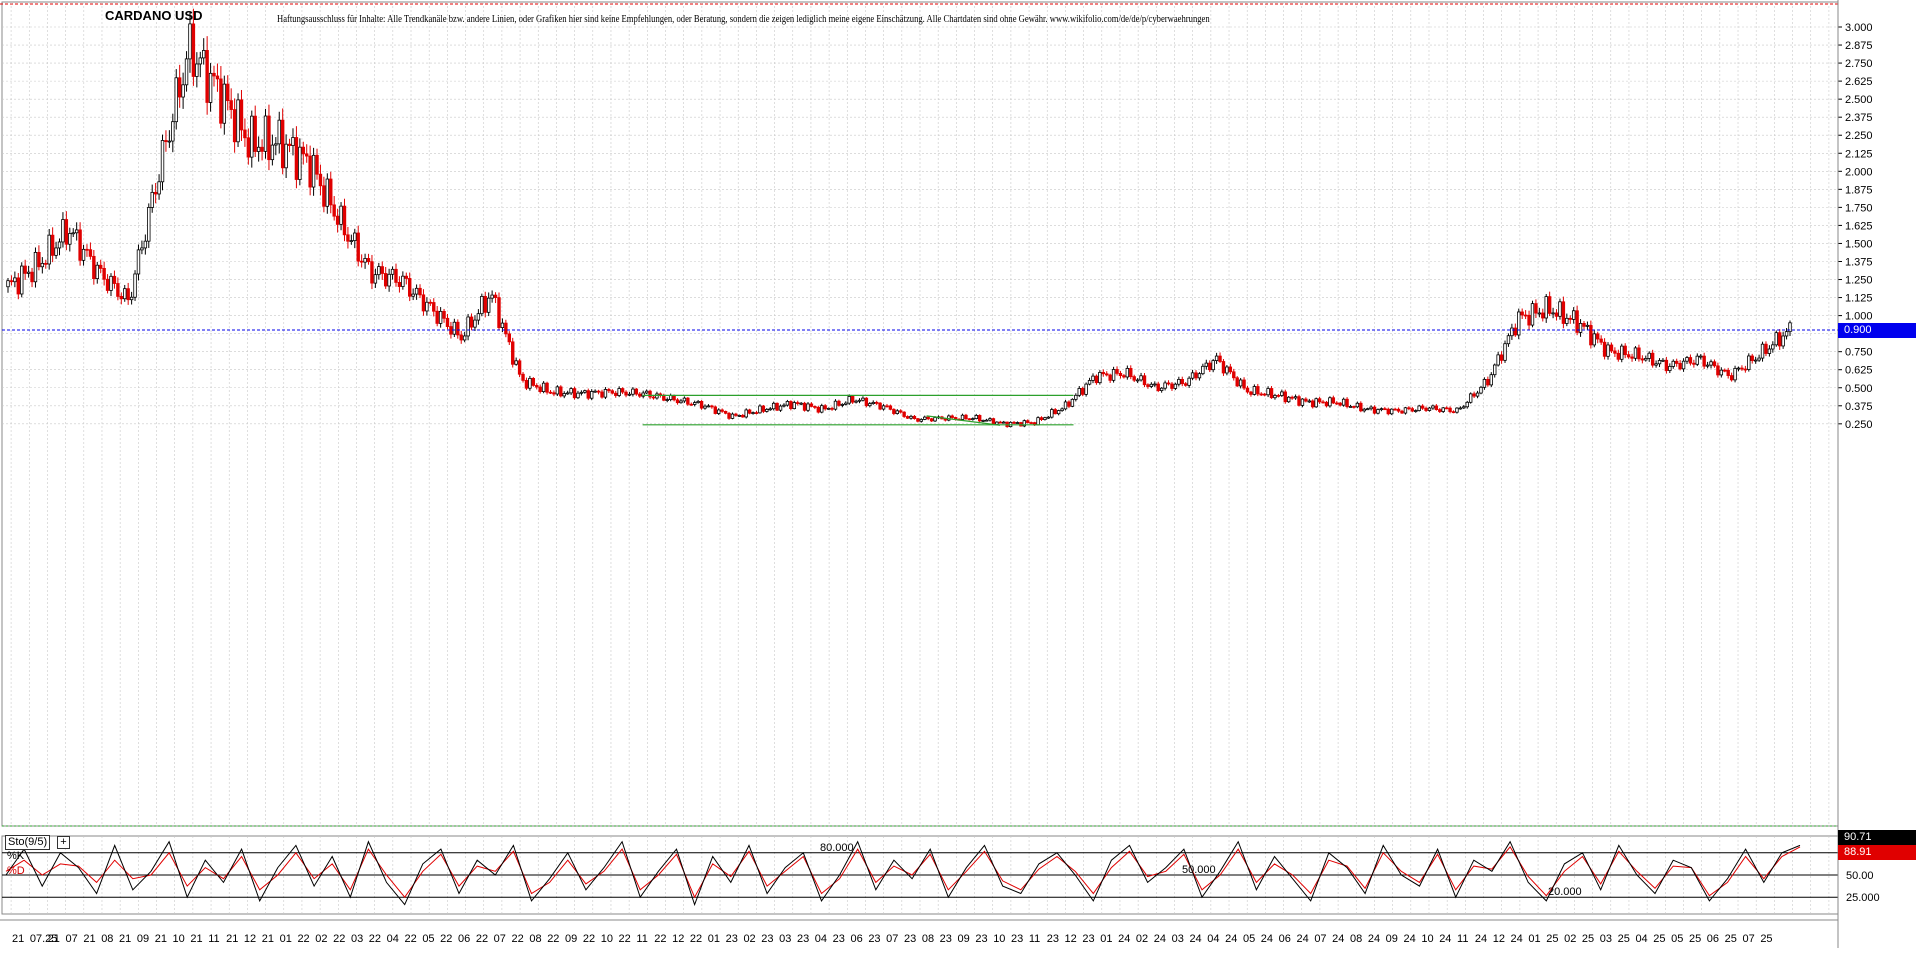 The image size is (1916, 953). I want to click on stoch-axis-label: 25.000, so click(1863, 898).